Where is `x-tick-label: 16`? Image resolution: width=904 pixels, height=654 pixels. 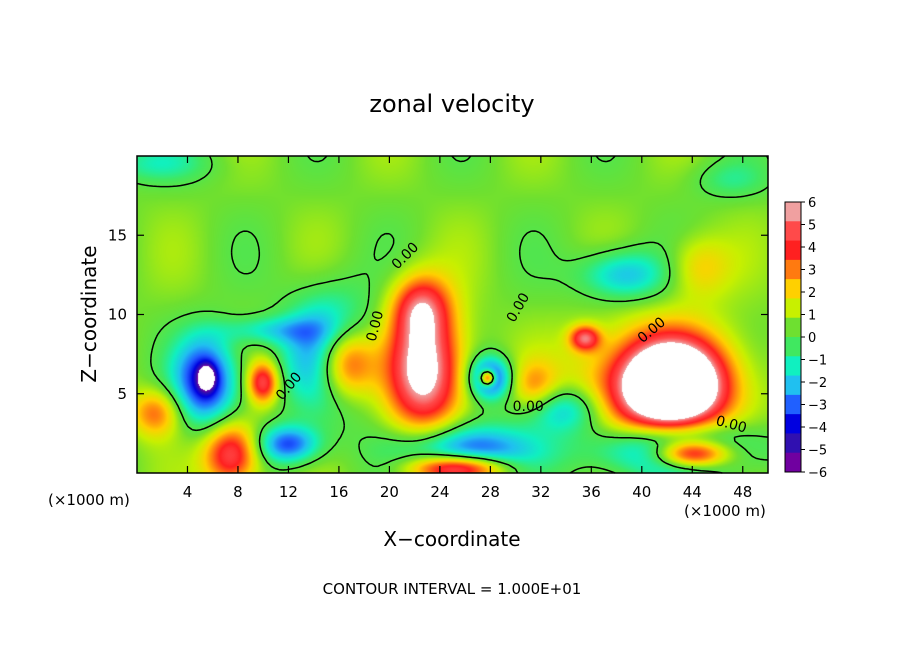
x-tick-label: 16 is located at coordinates (338, 492).